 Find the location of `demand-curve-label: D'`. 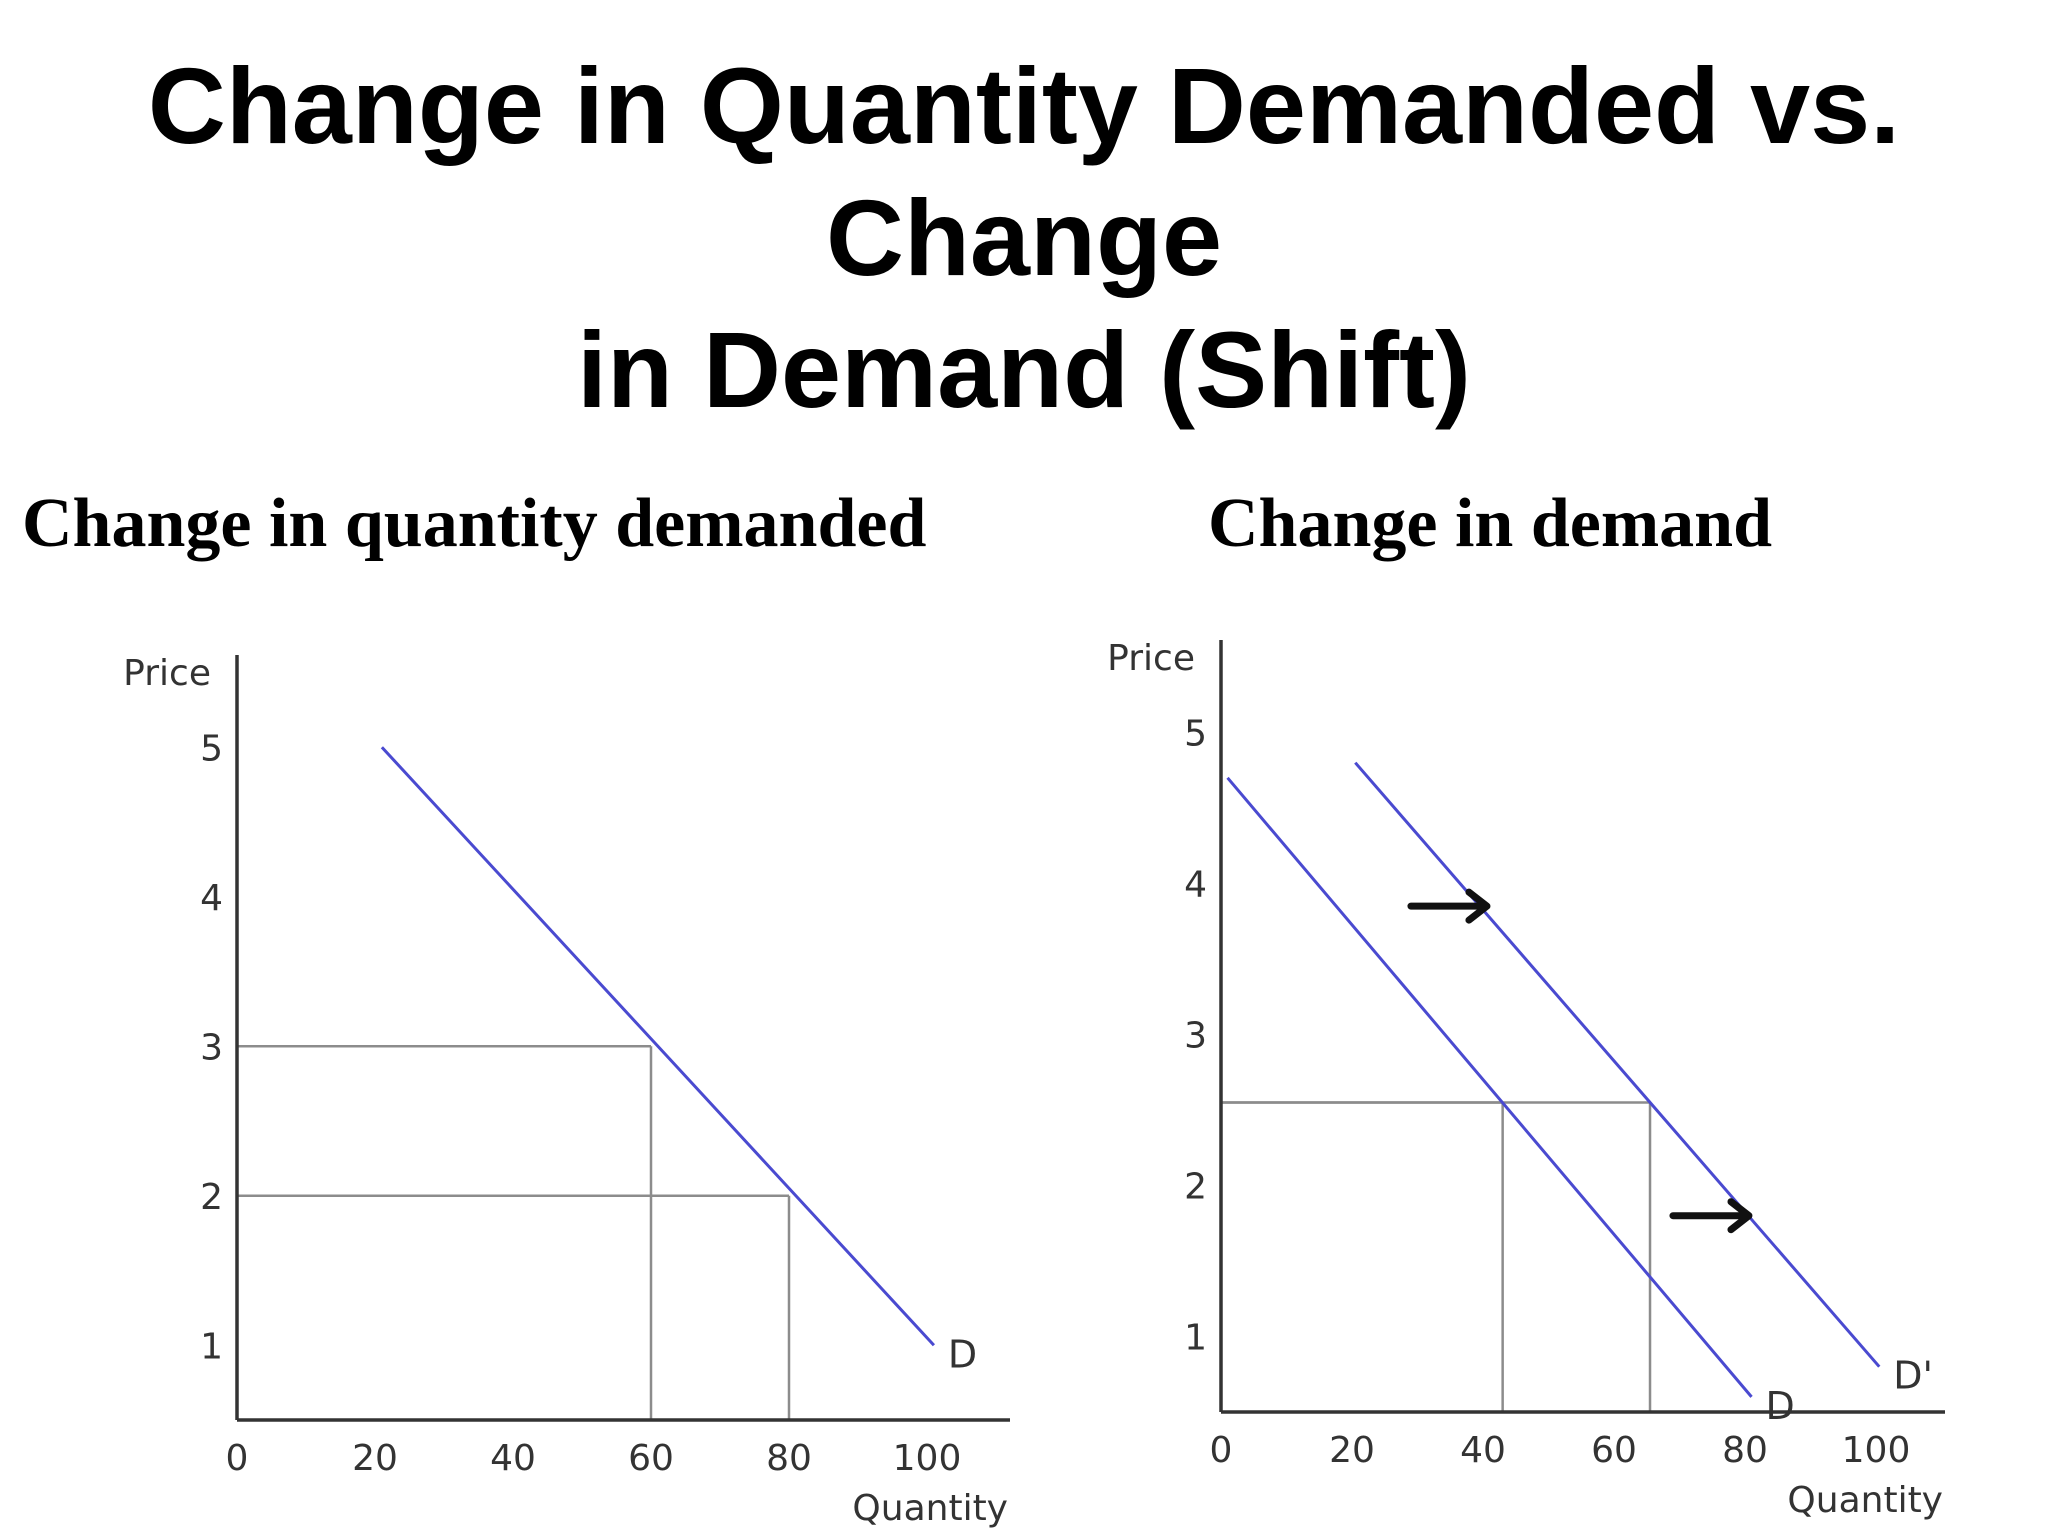

demand-curve-label: D' is located at coordinates (1913, 1376).